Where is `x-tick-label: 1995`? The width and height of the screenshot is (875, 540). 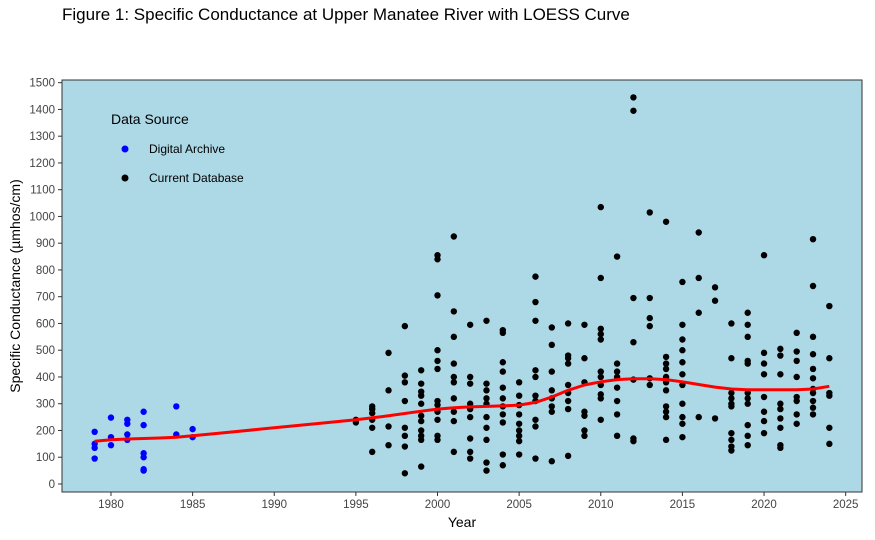 x-tick-label: 1995 is located at coordinates (356, 505).